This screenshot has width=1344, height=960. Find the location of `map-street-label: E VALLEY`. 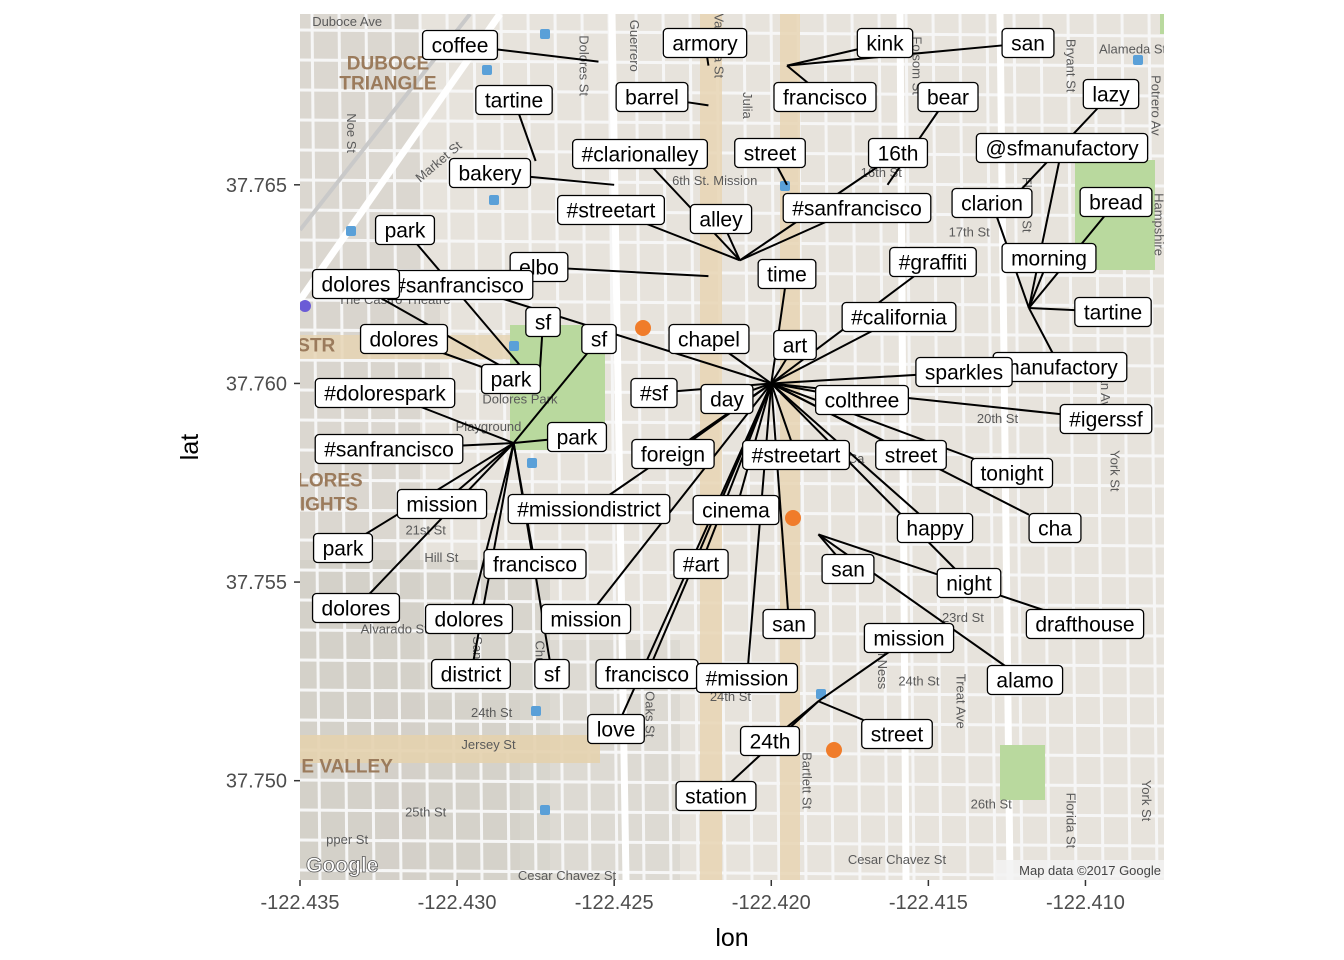

map-street-label: E VALLEY is located at coordinates (347, 767).